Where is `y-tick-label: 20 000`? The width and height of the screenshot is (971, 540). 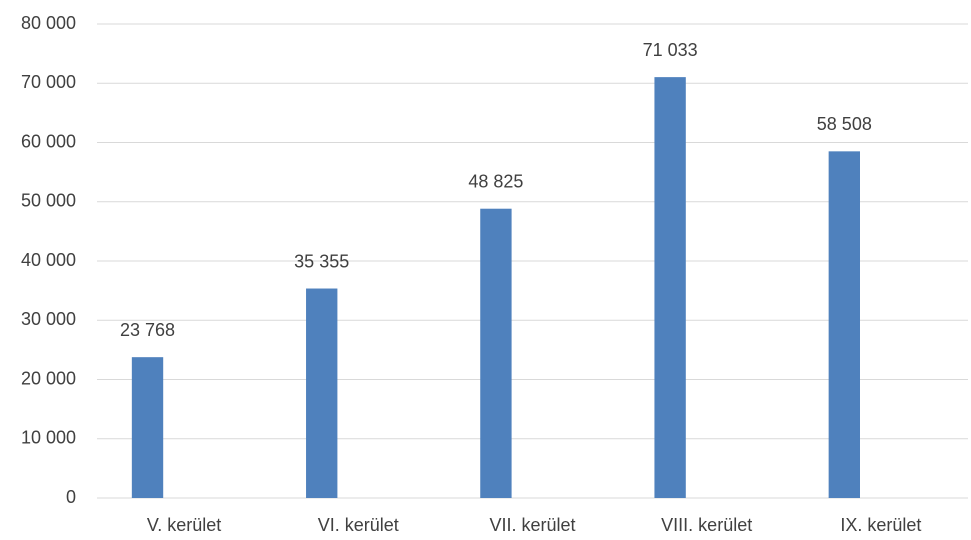 y-tick-label: 20 000 is located at coordinates (48, 378).